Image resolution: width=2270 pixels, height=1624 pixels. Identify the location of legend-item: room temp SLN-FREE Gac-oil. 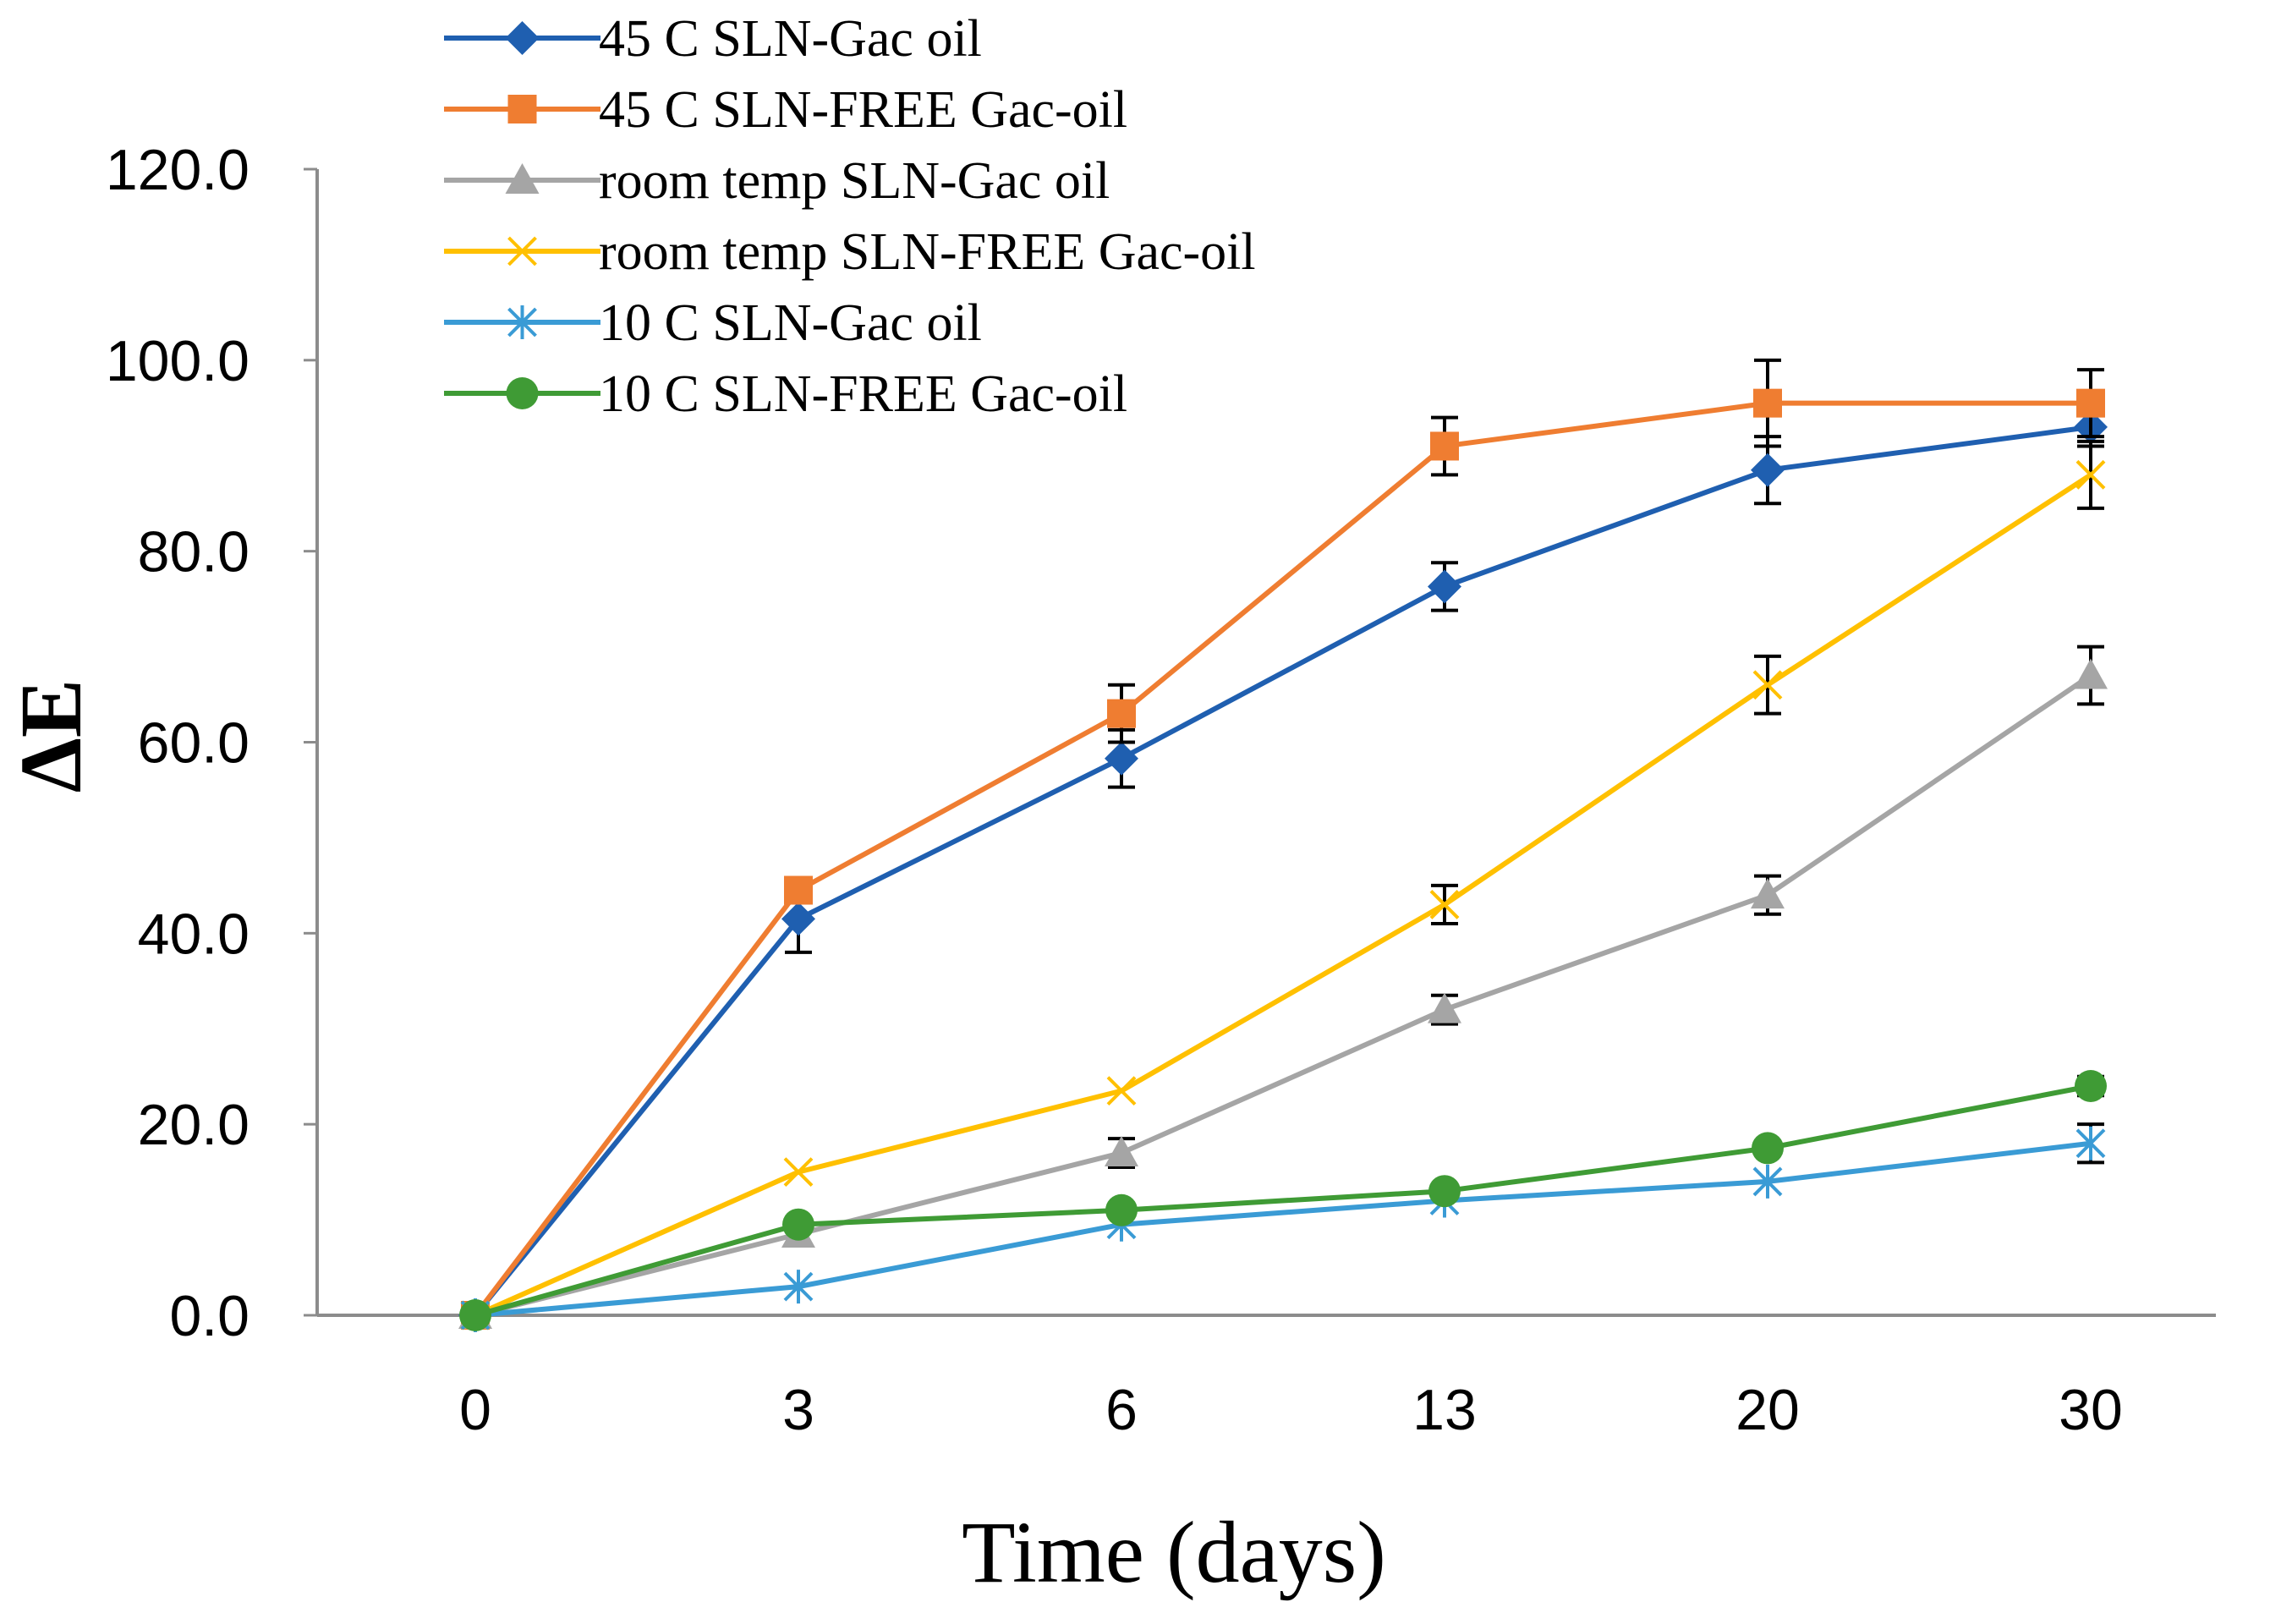
(850, 252).